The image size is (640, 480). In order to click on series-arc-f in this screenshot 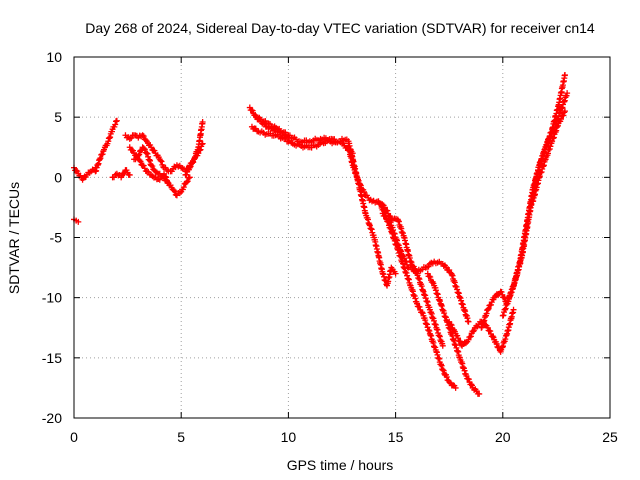, I will do `click(144, 163)`.